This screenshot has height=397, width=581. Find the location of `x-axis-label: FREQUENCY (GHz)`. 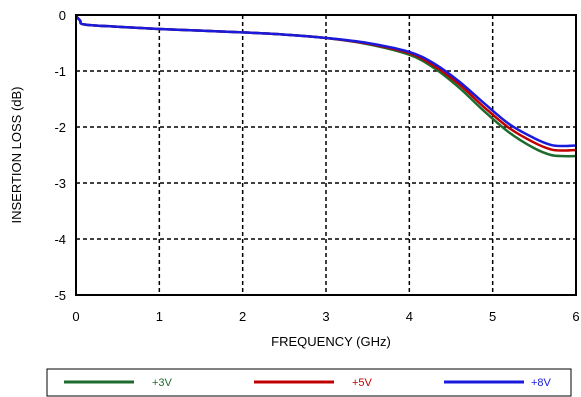

x-axis-label: FREQUENCY (GHz) is located at coordinates (331, 341).